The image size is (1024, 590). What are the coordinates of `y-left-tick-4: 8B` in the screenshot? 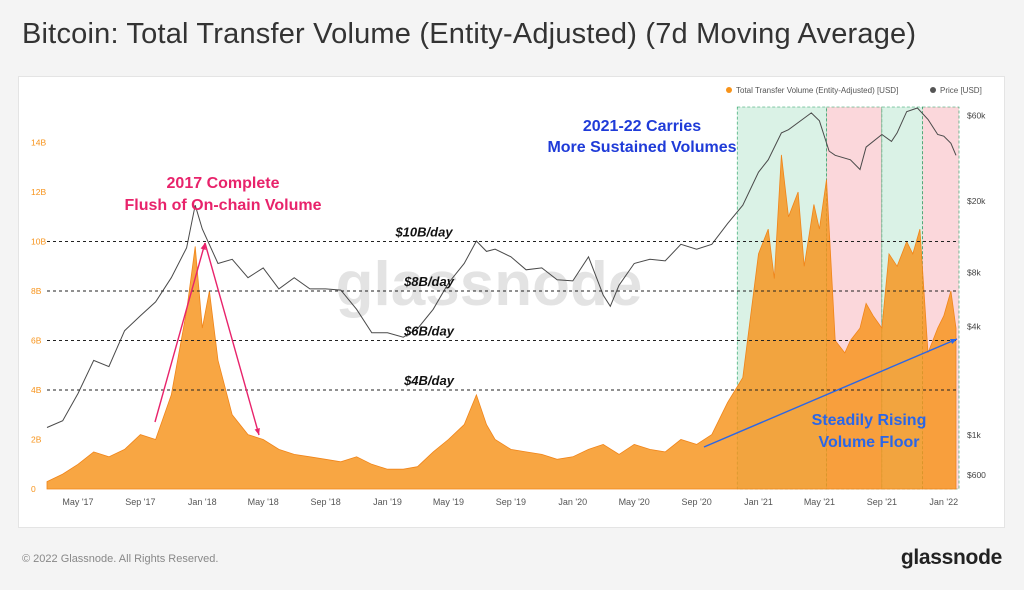 It's located at (36, 291).